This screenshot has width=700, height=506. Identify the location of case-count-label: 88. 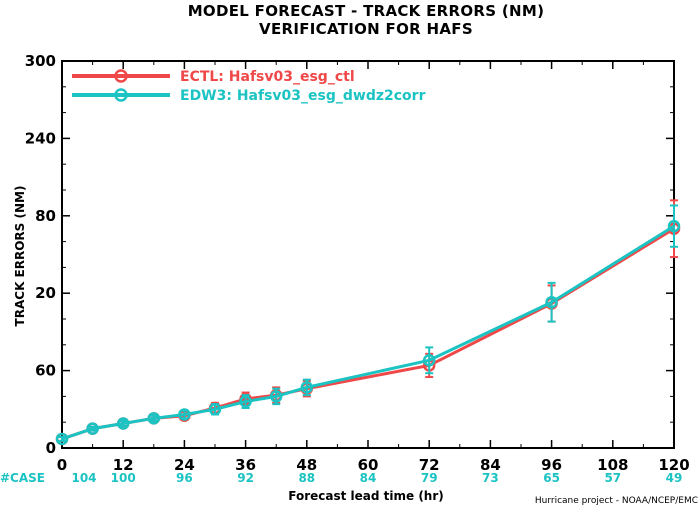
(306, 478).